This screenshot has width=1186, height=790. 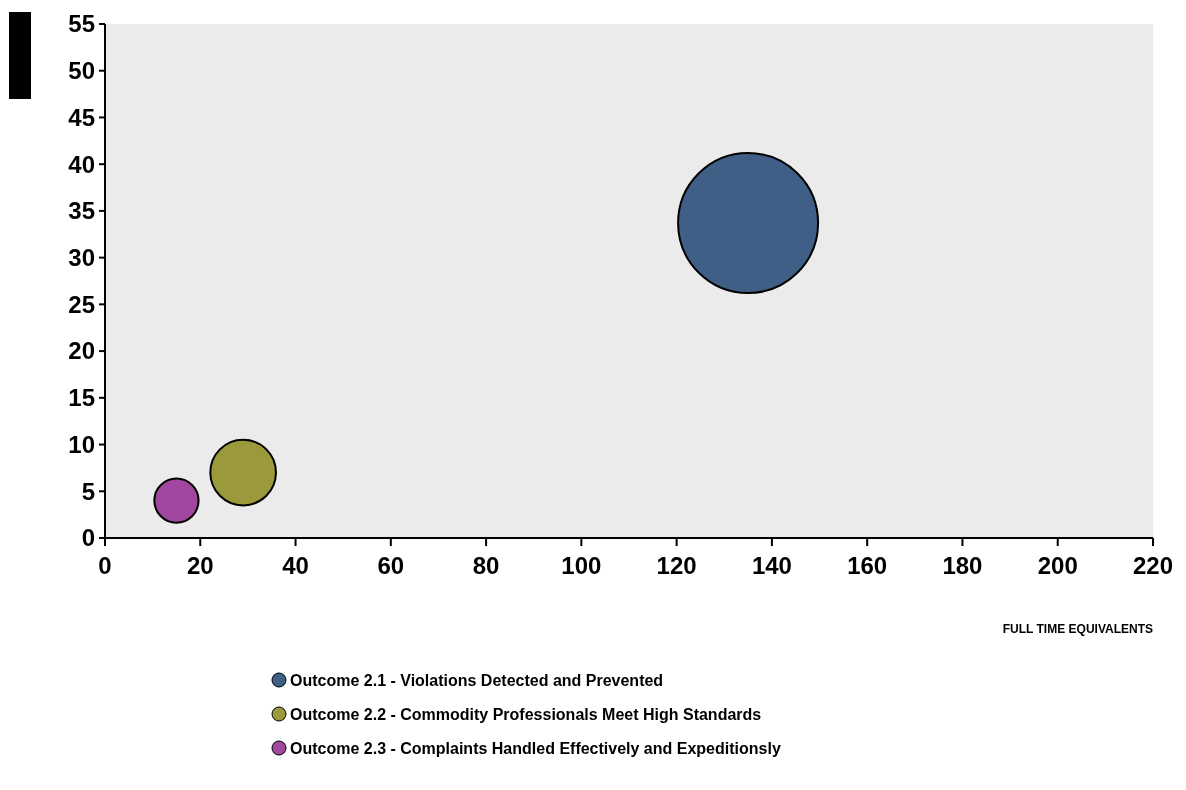 I want to click on legend-label: Outcome 2.3 - Complaints Handled Effectively and Expeditionsly, so click(x=535, y=748).